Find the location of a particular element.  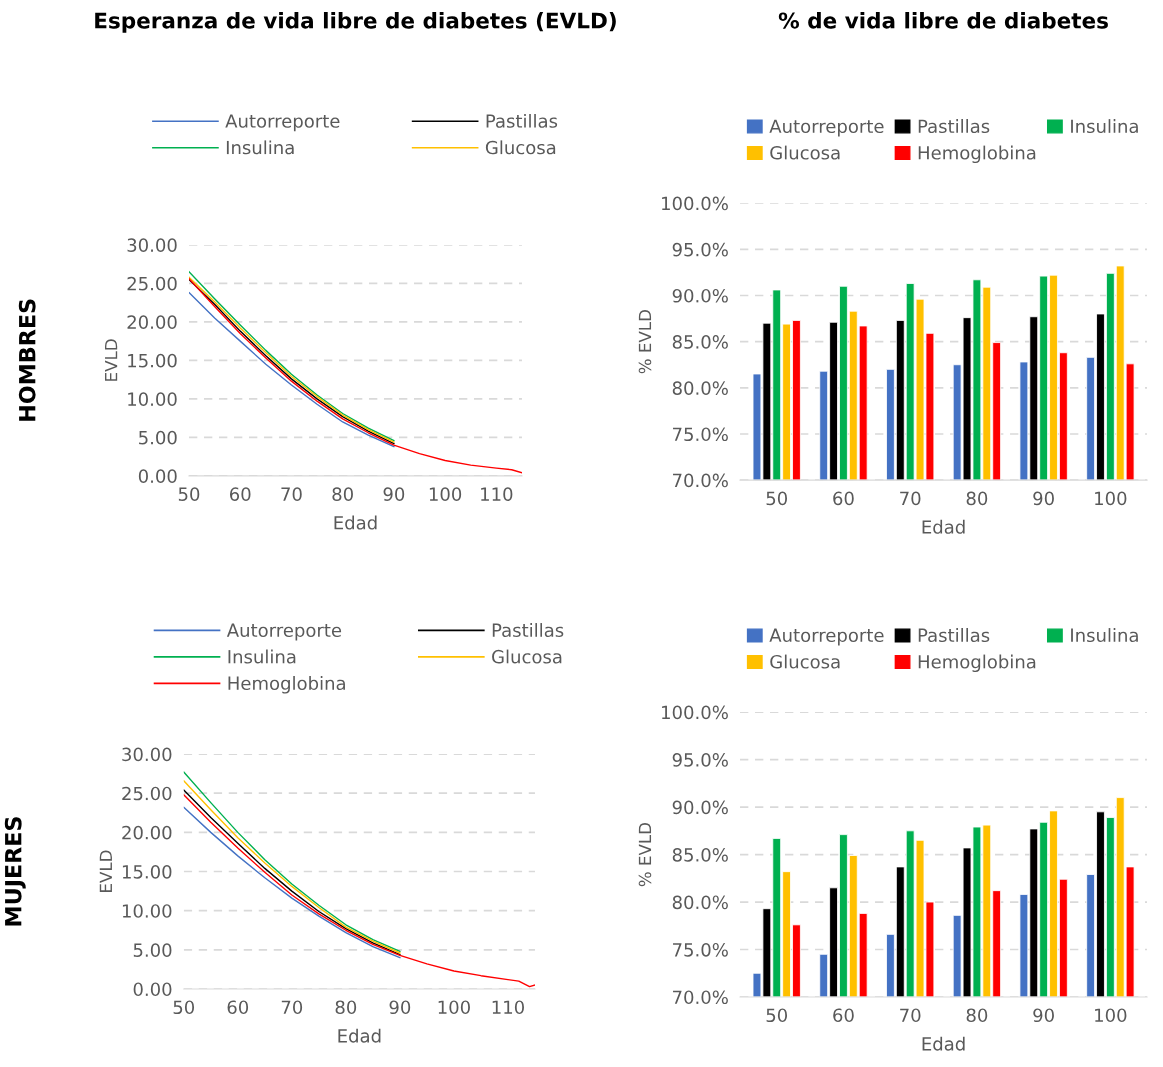

text: HOMBRES is located at coordinates (27, 360).